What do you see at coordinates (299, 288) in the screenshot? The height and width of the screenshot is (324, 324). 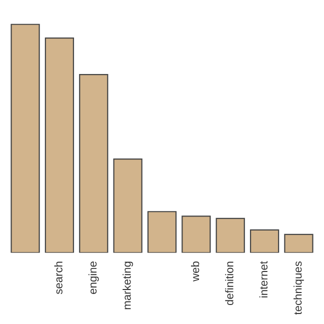 I see `x-tick-label: techniques` at bounding box center [299, 288].